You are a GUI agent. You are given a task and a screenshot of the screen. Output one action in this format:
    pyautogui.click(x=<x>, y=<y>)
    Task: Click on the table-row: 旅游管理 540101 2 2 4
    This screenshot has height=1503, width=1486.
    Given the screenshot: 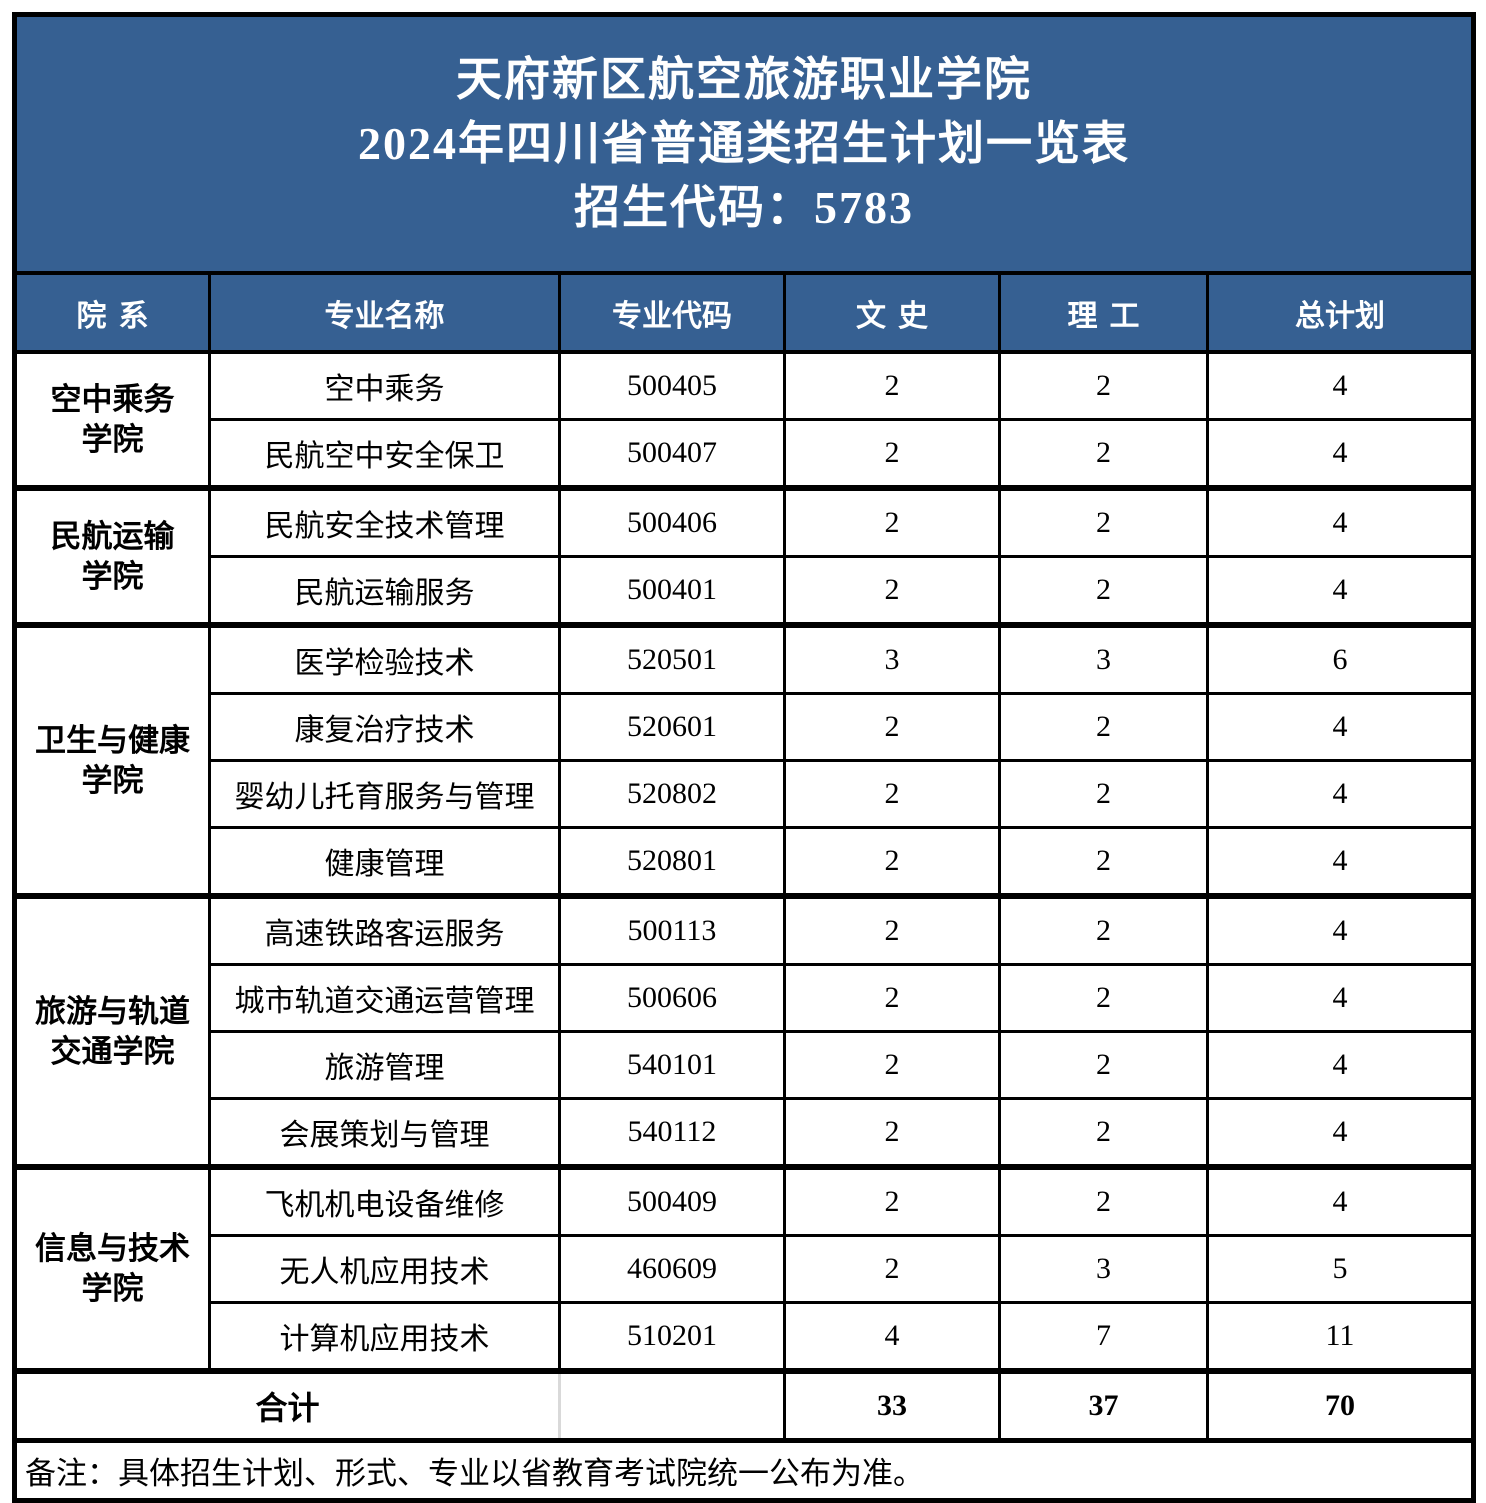 What is the action you would take?
    pyautogui.click(x=745, y=1065)
    